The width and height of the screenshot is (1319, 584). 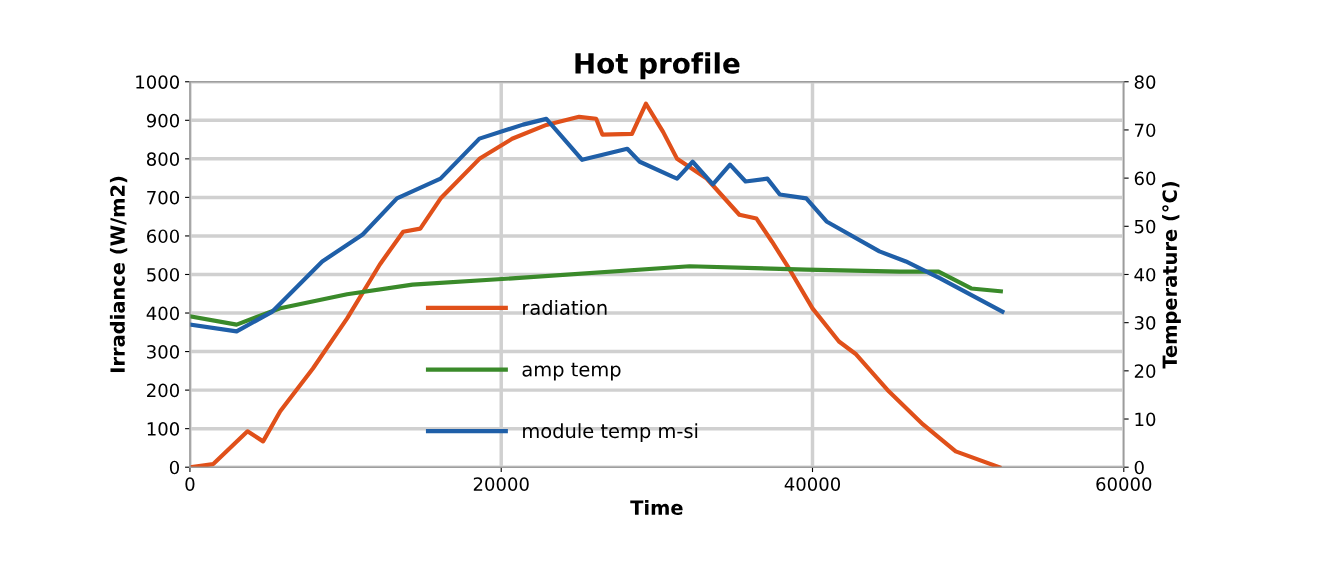 I want to click on y-tick-label: 900, so click(x=163, y=120).